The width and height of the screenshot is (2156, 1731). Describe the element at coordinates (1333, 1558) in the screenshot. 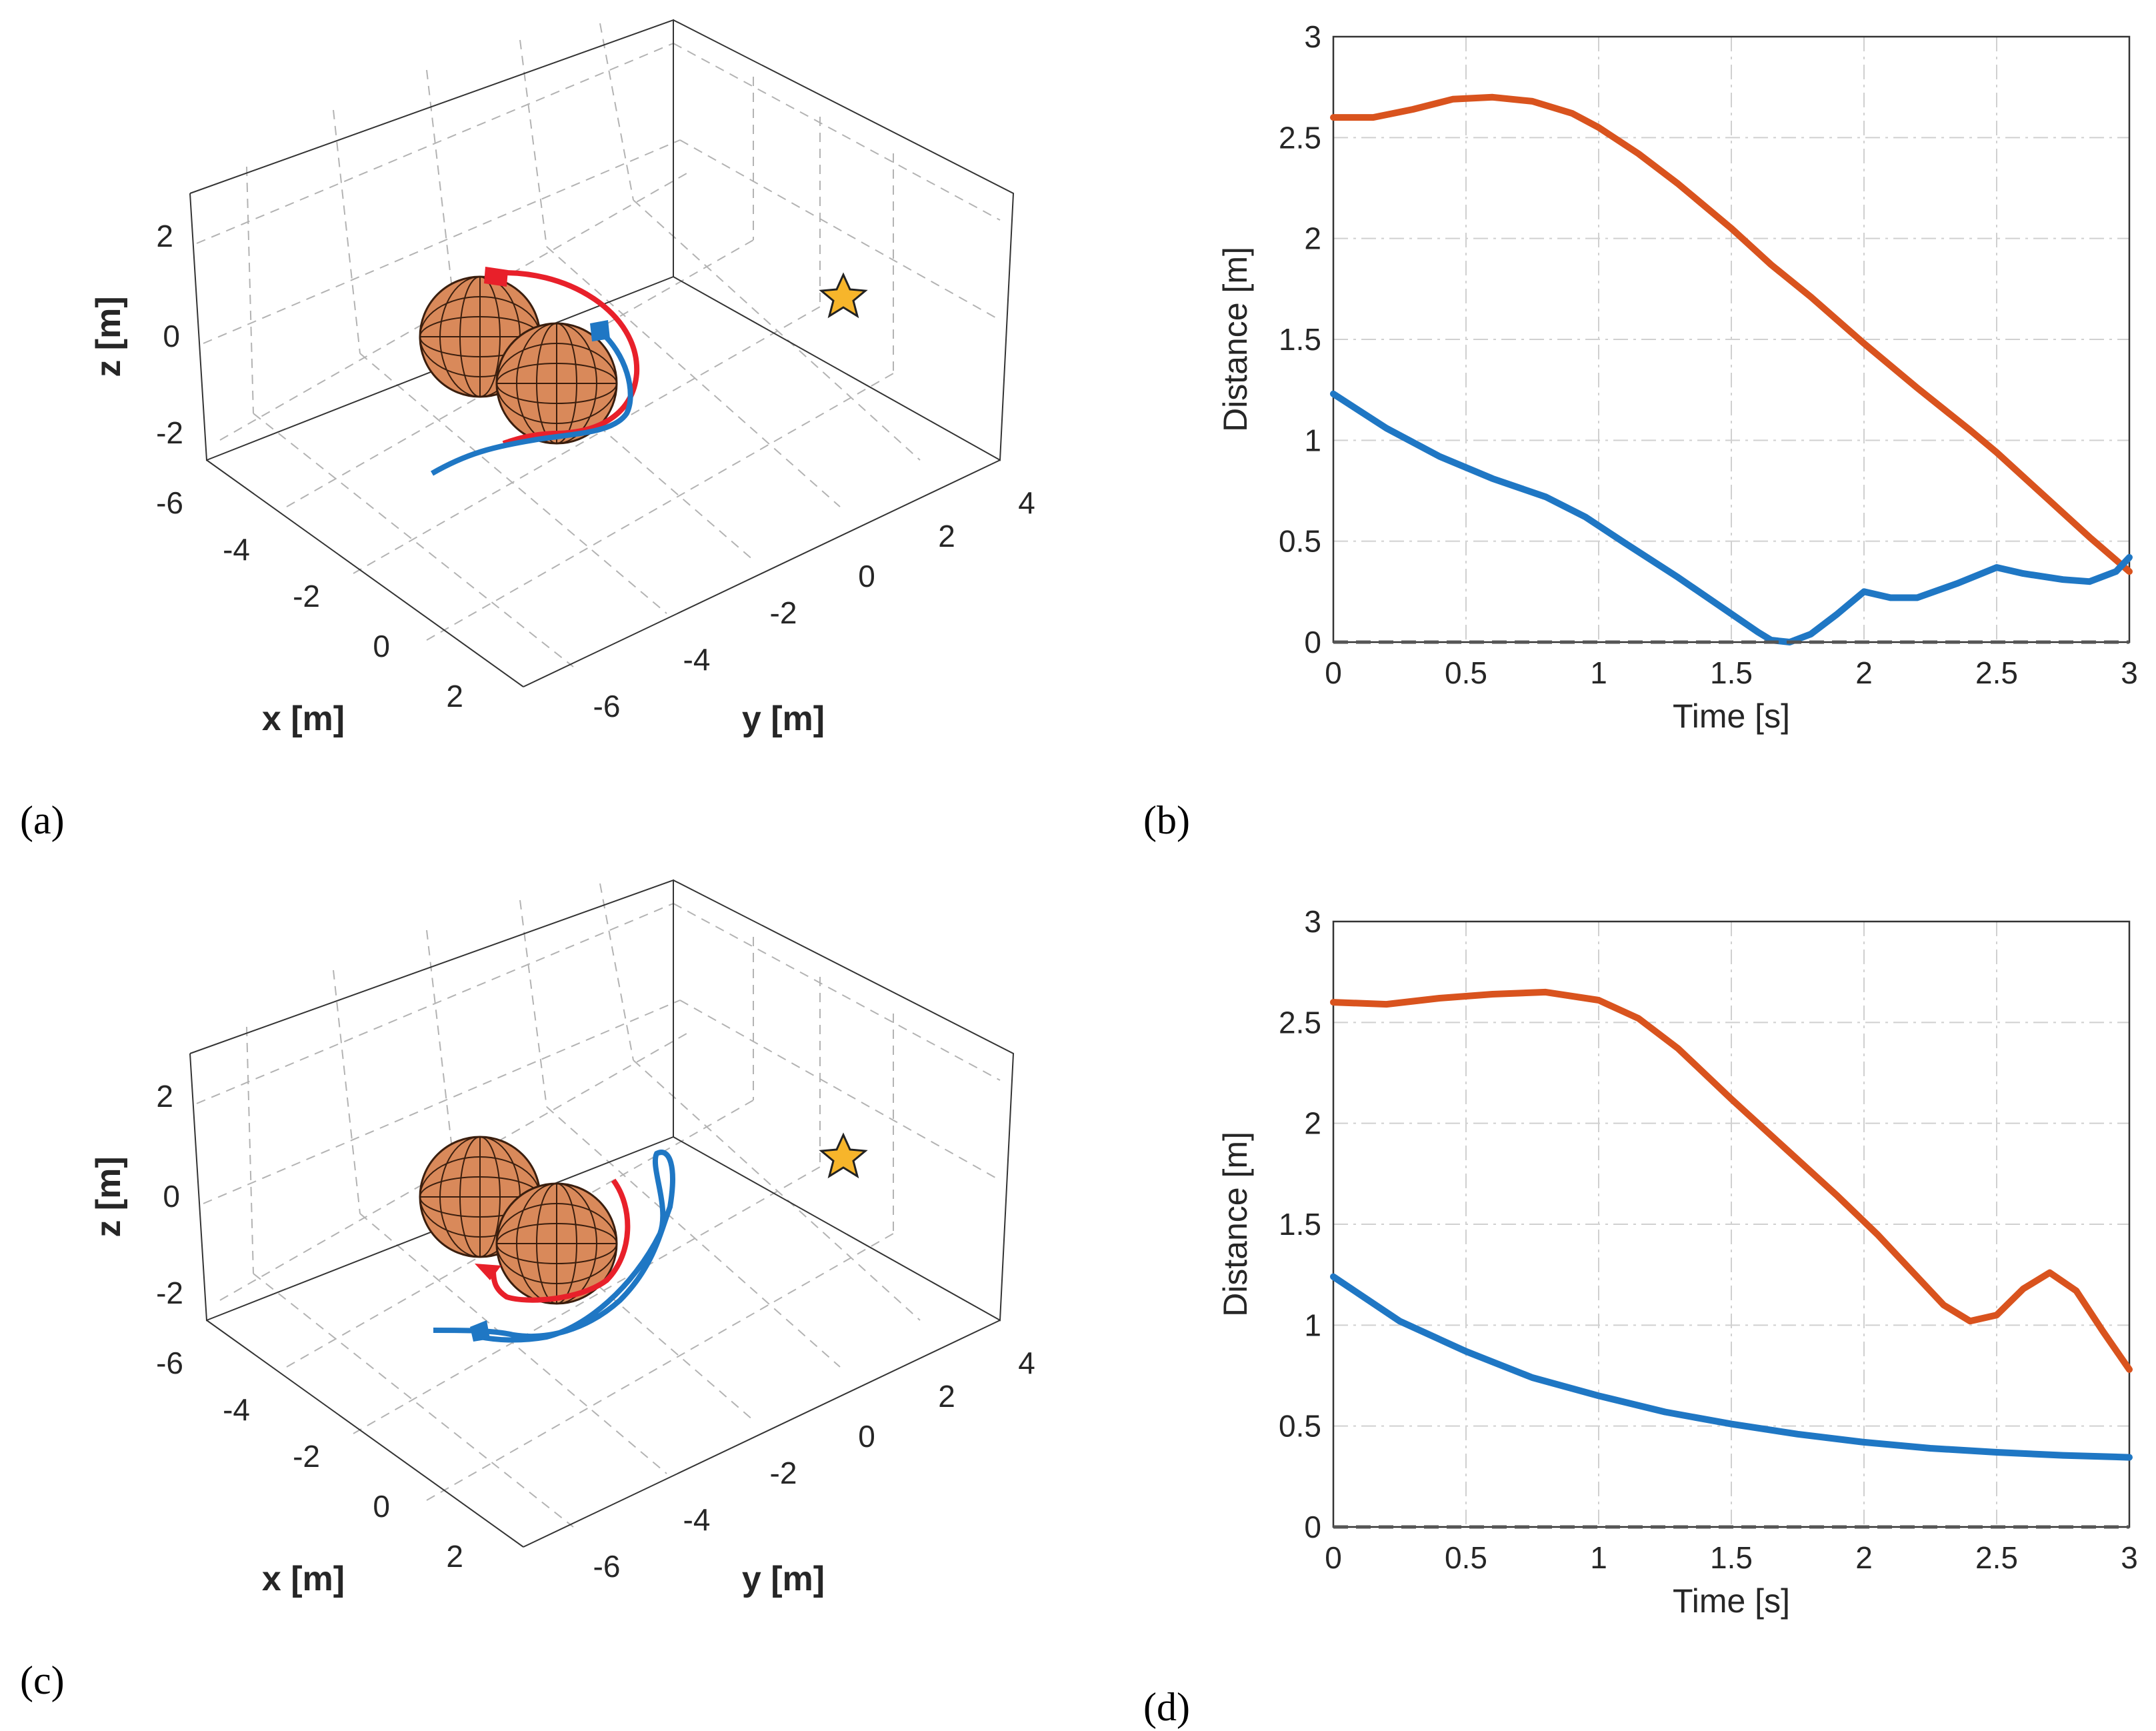

I see `x-tick-label: 0` at that location.